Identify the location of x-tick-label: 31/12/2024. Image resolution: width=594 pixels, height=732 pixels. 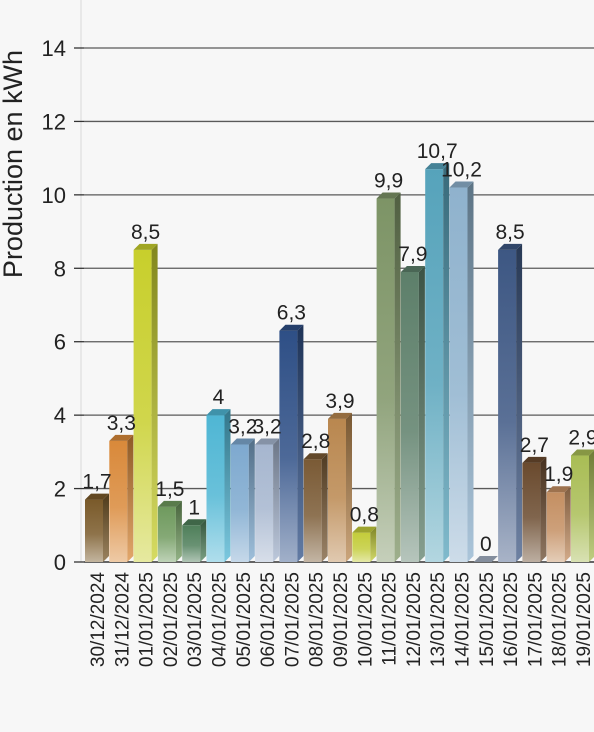
(122, 620).